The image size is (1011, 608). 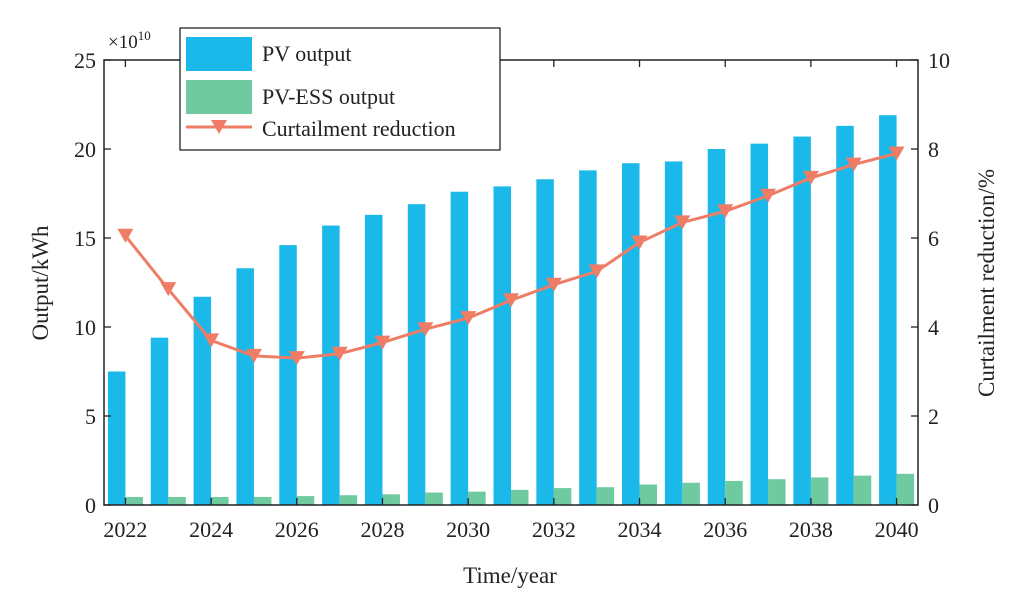 What do you see at coordinates (468, 529) in the screenshot?
I see `x-tick-label: 2030` at bounding box center [468, 529].